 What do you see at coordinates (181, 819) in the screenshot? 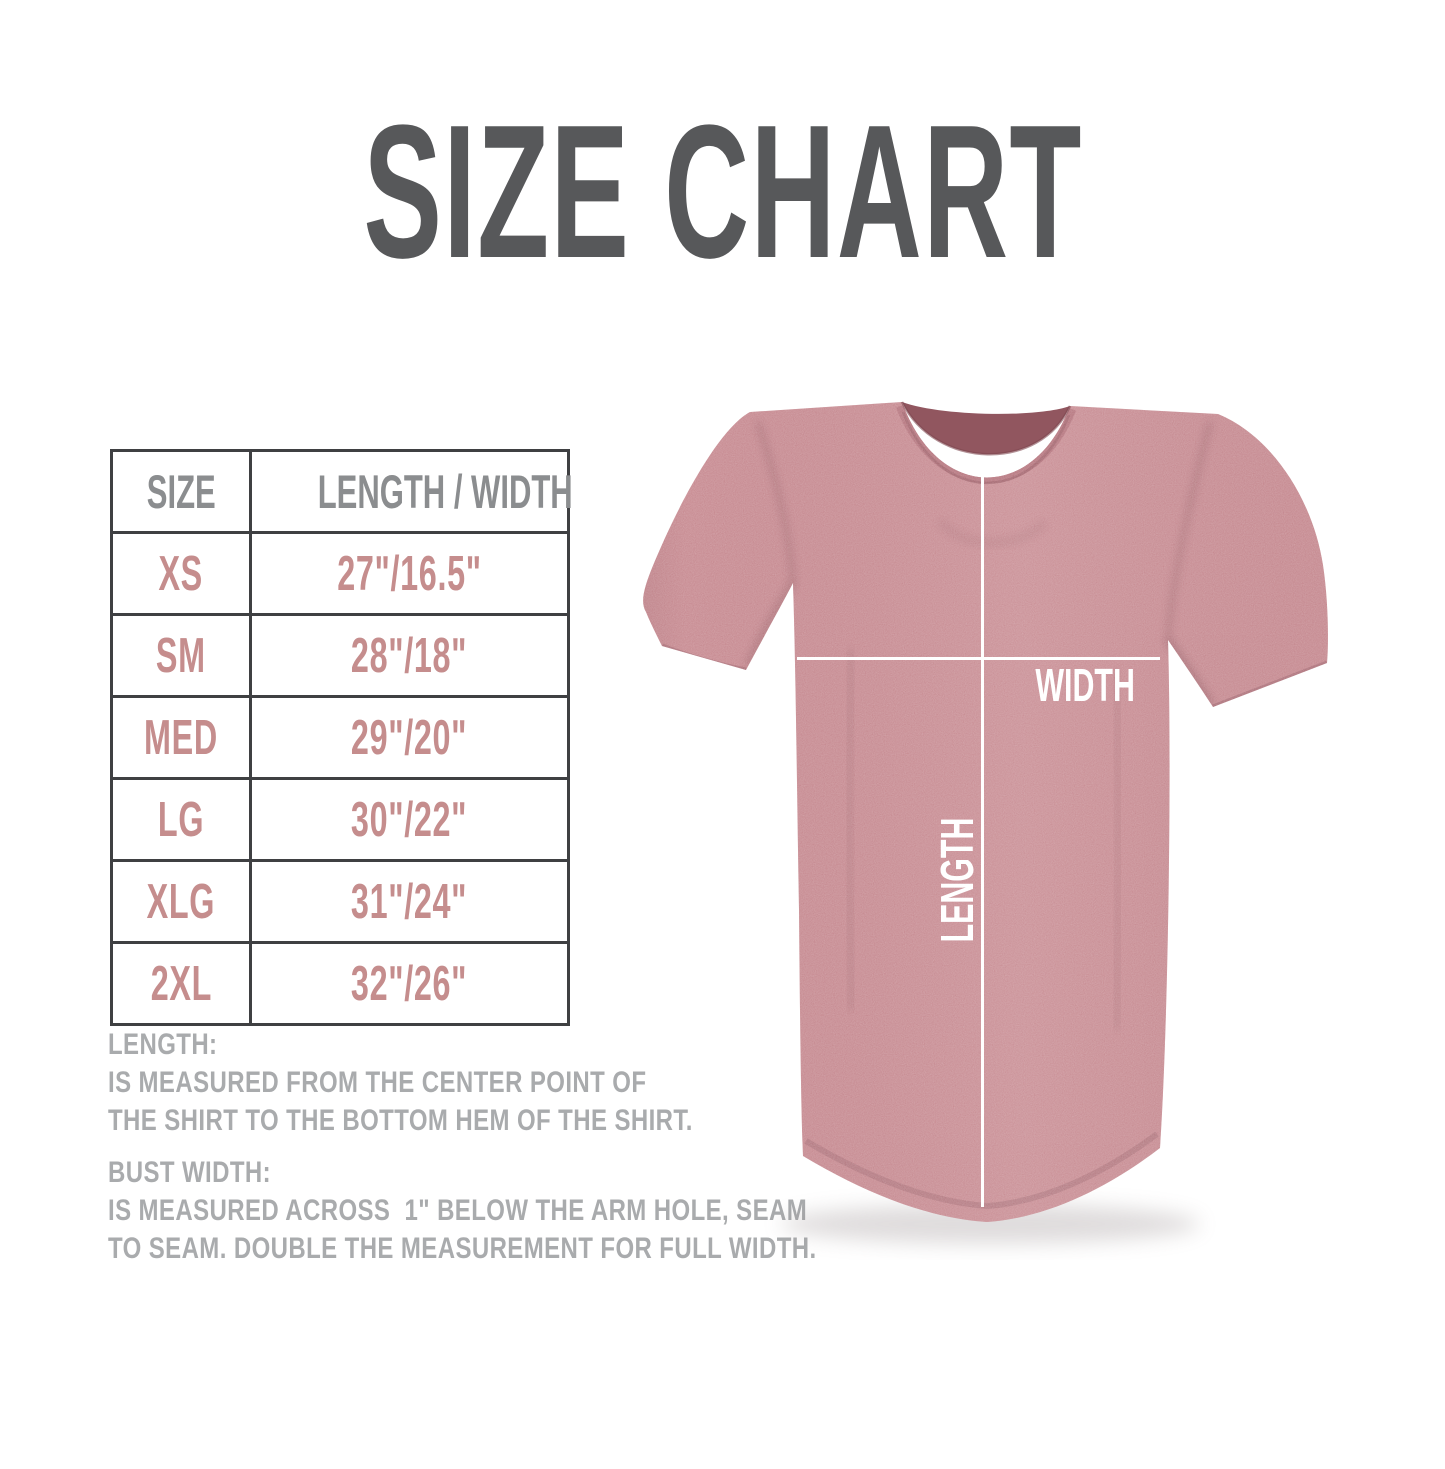
I see `size-cell: LG` at bounding box center [181, 819].